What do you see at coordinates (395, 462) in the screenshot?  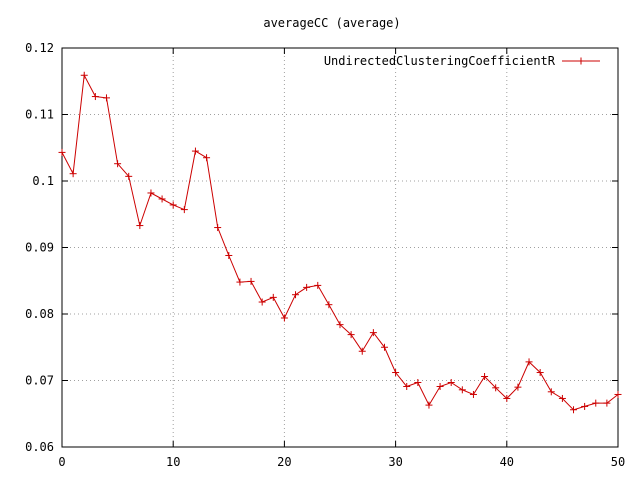 I see `x-tick-label-3: 30` at bounding box center [395, 462].